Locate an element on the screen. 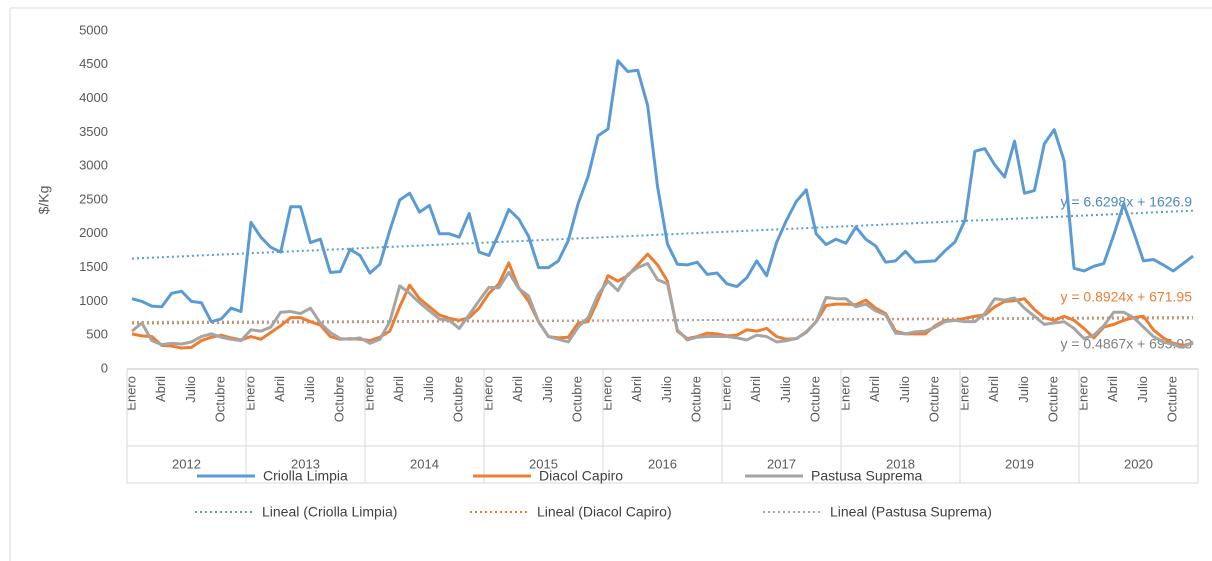 The width and height of the screenshot is (1212, 561). legend-label: Diacol Capiro is located at coordinates (581, 476).